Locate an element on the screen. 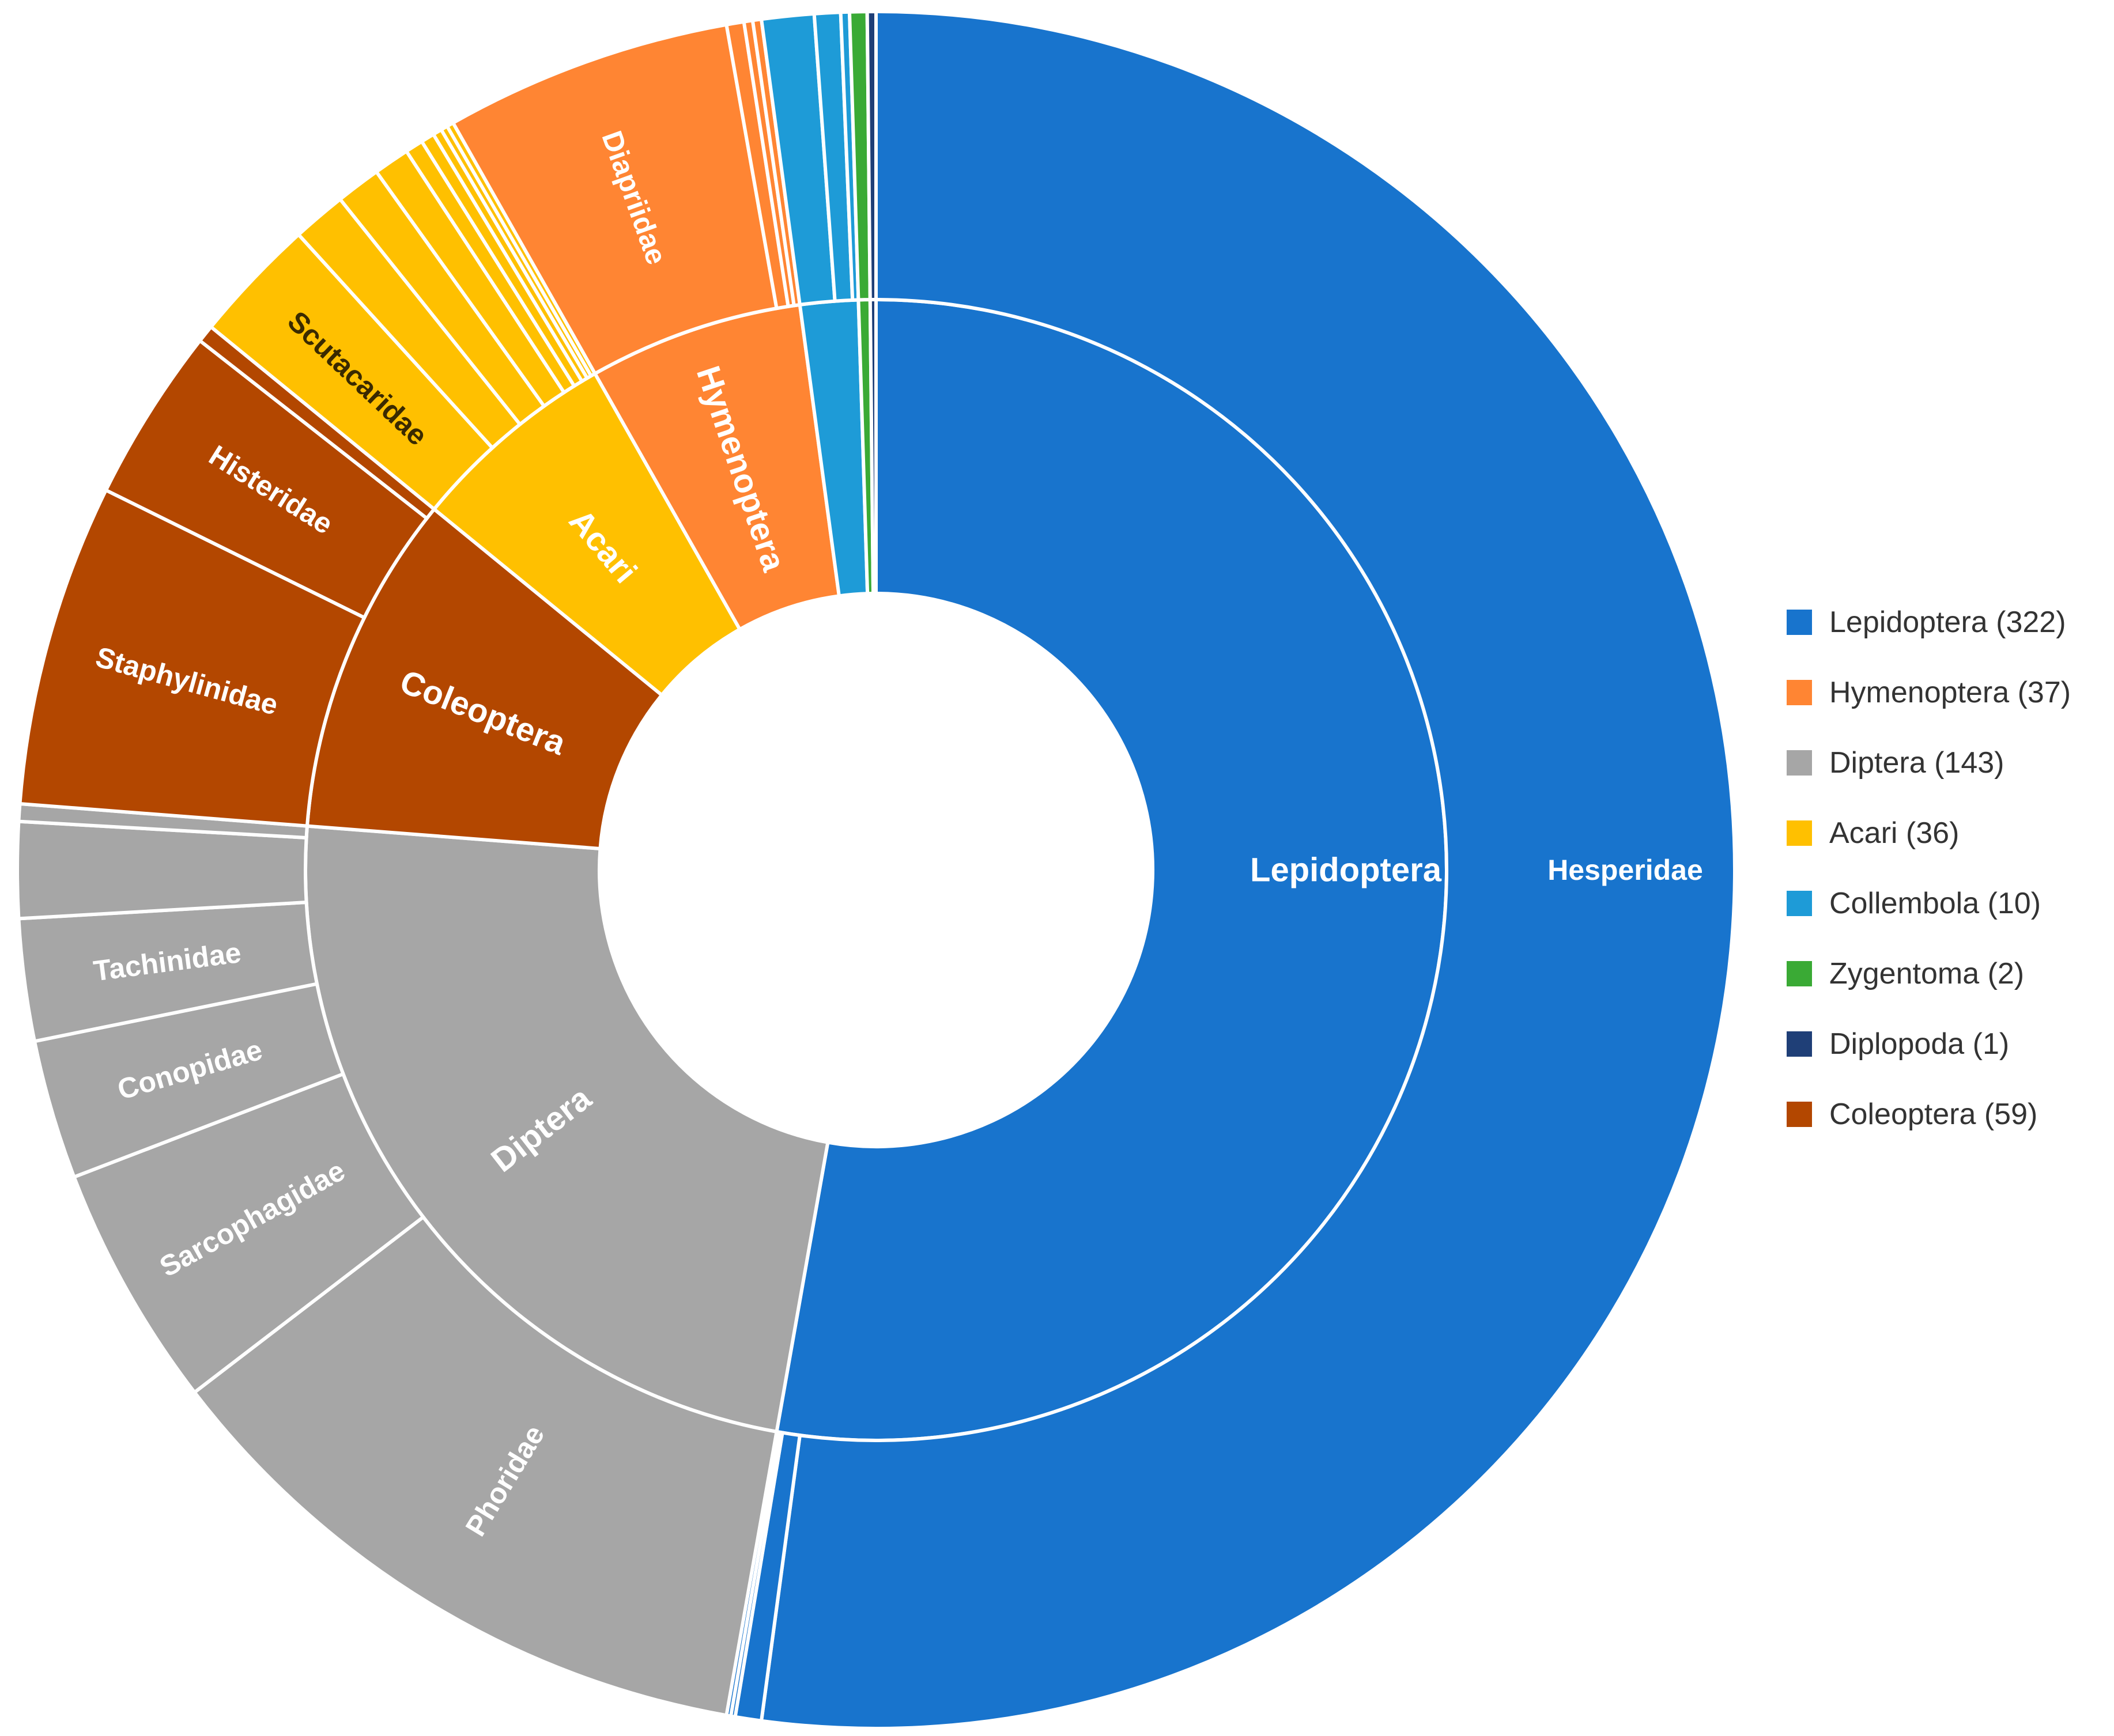  legend-label-diplopoda: Diplopoda (1) is located at coordinates (1919, 1044).